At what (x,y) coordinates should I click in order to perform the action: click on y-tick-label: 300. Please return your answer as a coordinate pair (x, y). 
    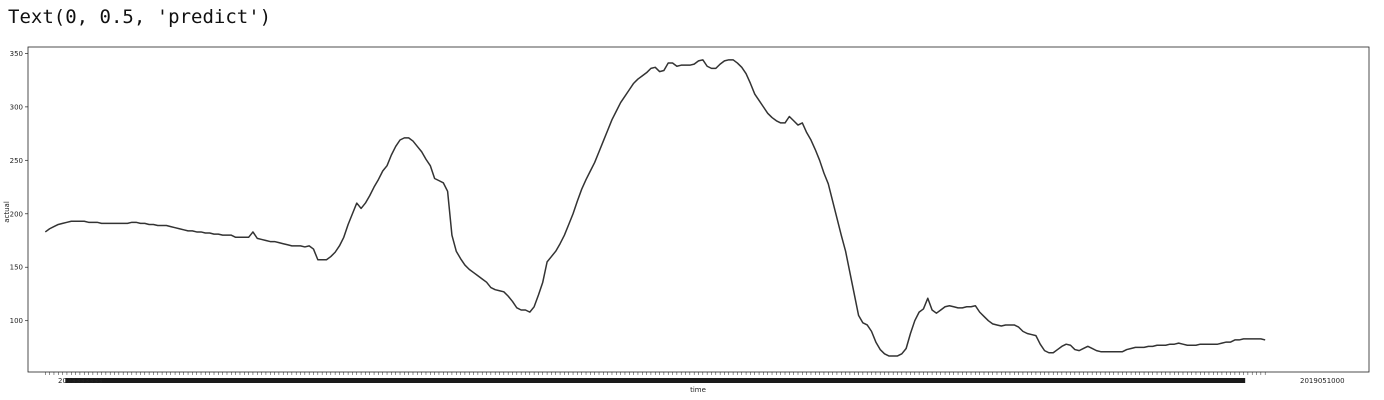
    Looking at the image, I should click on (16, 107).